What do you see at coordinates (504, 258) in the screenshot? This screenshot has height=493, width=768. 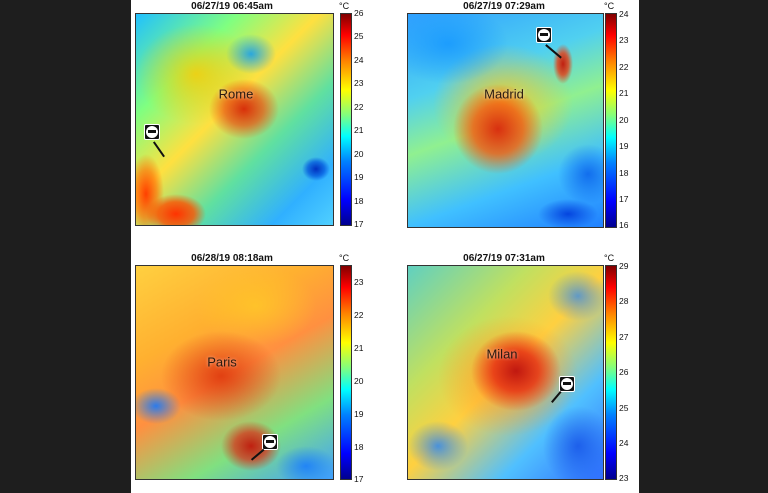 I see `panel-title: 06/27/19 07:31am` at bounding box center [504, 258].